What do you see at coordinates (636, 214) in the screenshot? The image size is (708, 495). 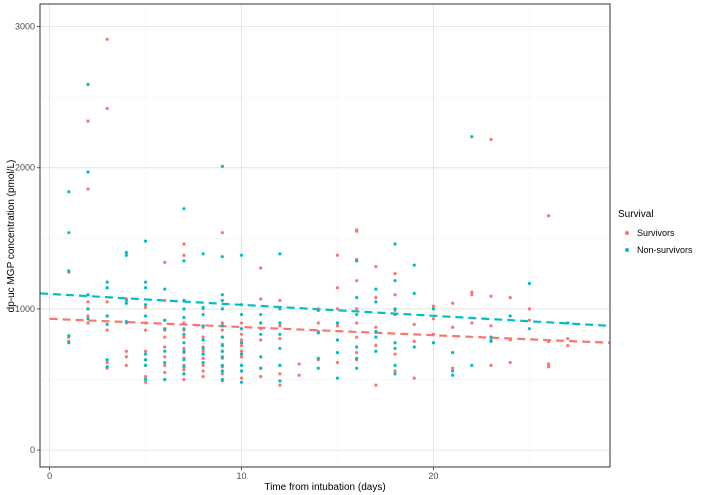 I see `legend-title: Survival` at bounding box center [636, 214].